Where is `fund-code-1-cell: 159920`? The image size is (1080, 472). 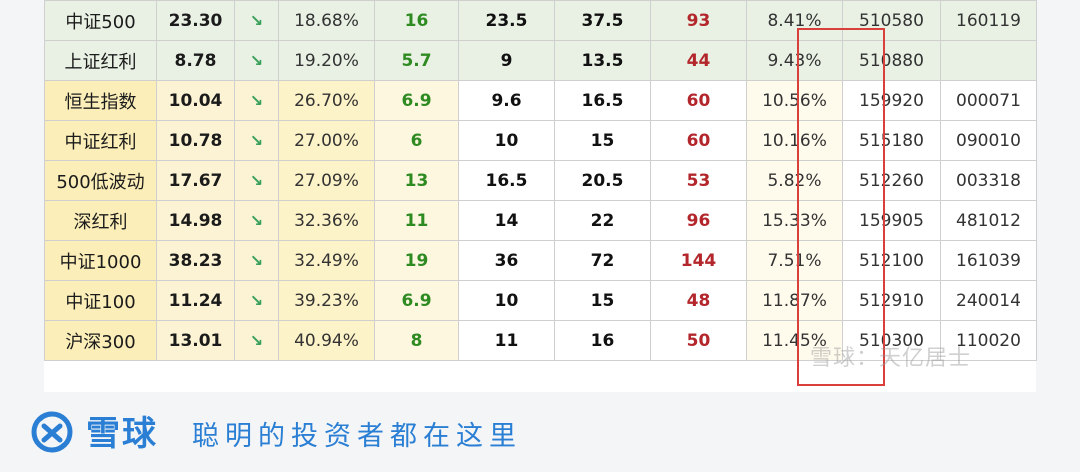
fund-code-1-cell: 159920 is located at coordinates (891, 100).